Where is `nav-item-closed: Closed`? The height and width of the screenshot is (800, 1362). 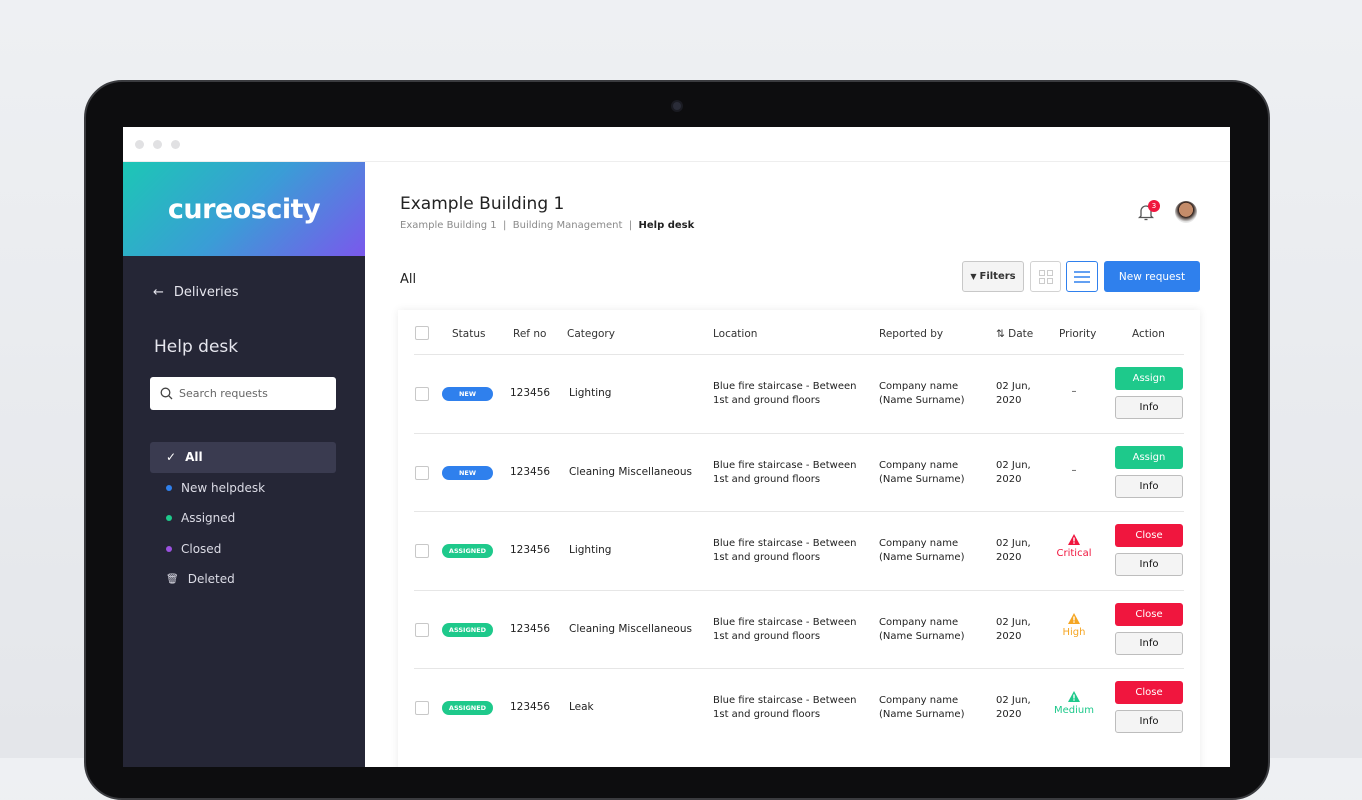 nav-item-closed: Closed is located at coordinates (243, 549).